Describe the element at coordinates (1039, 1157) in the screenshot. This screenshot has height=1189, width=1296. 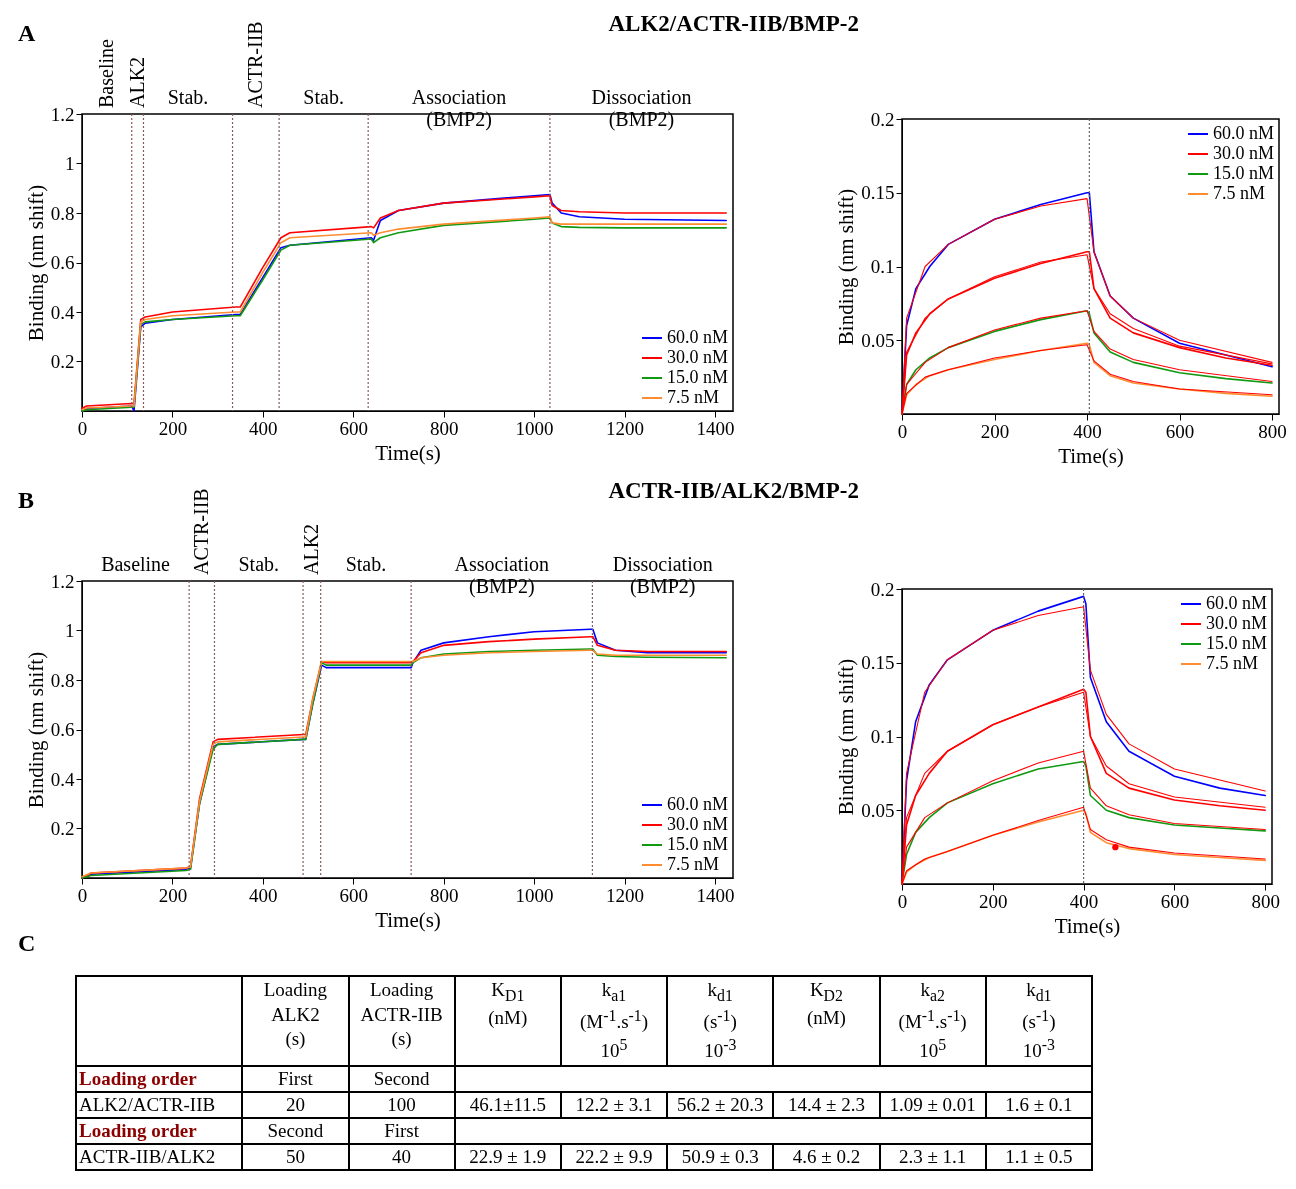
I see `text: 1.1 ± 0.5` at that location.